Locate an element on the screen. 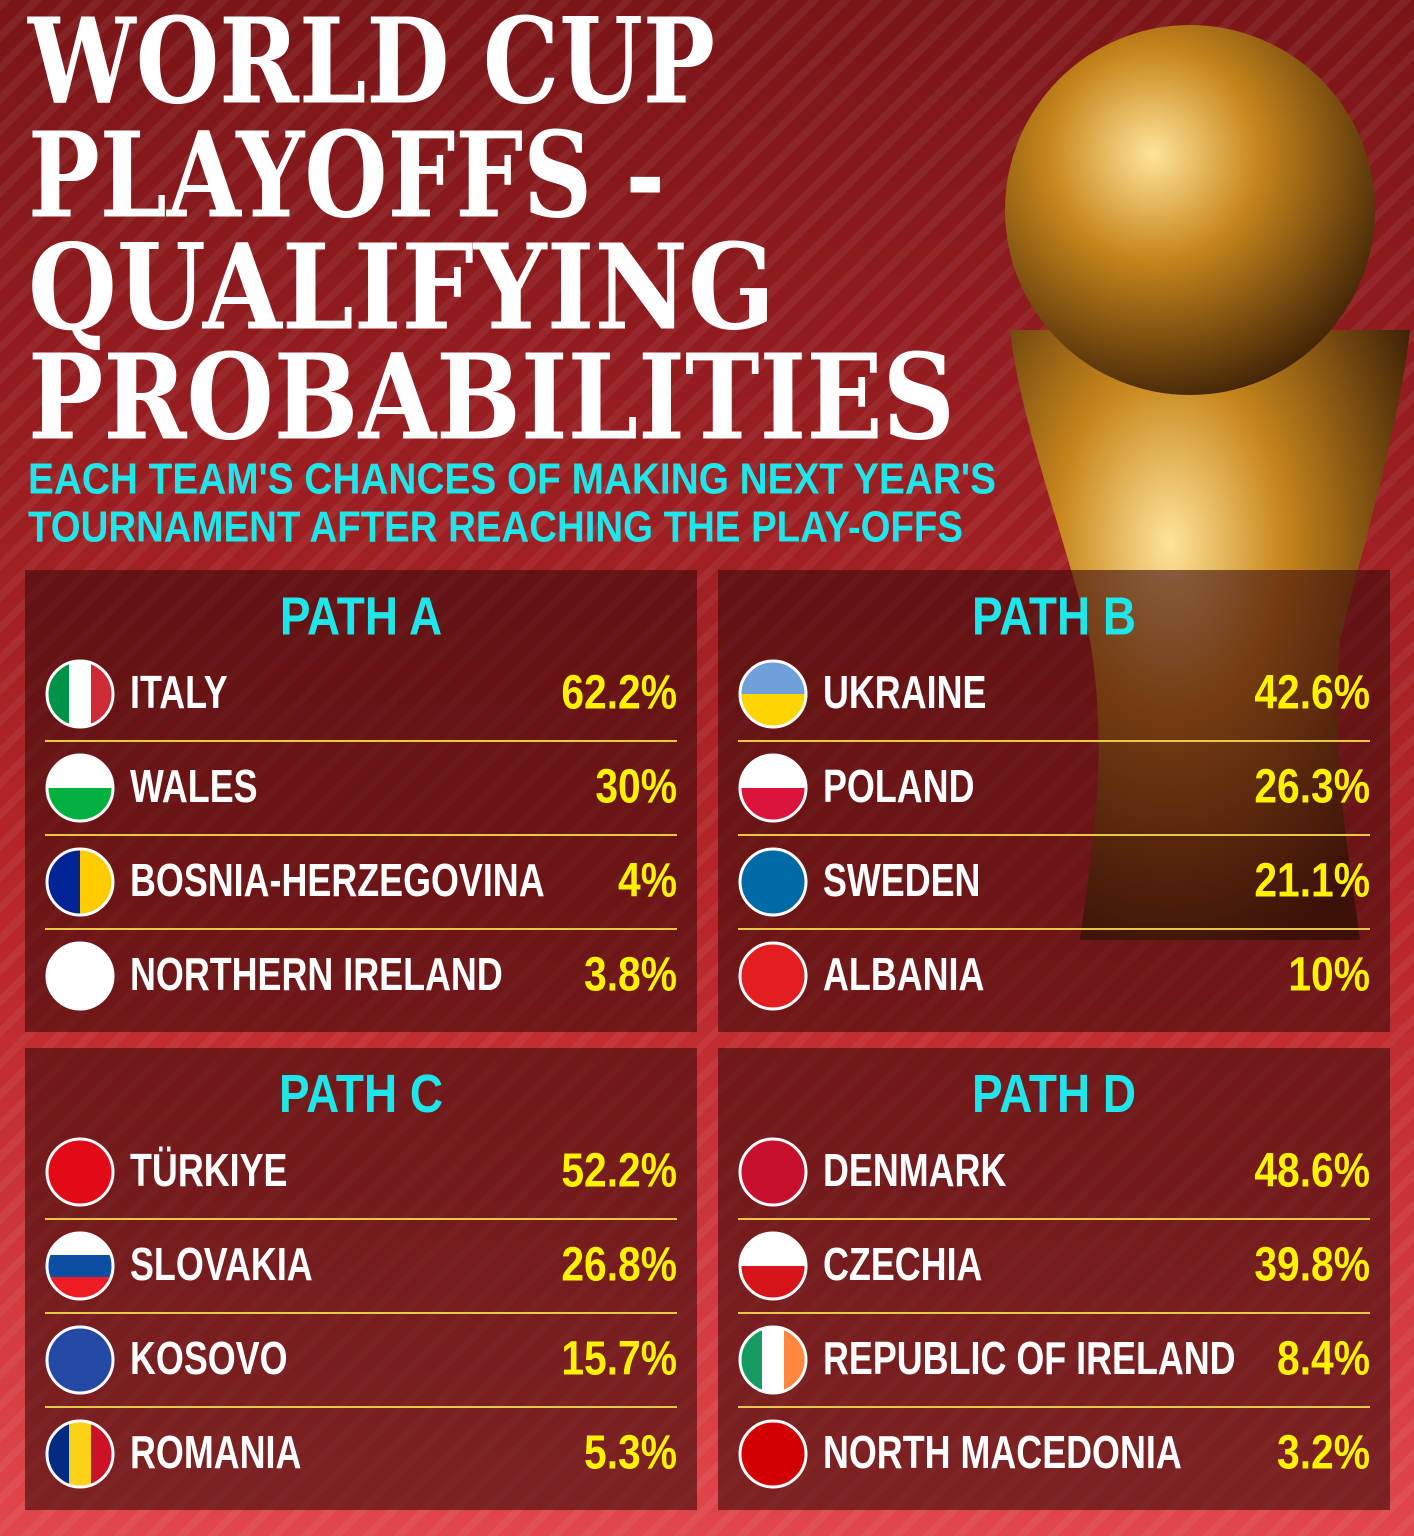 Image resolution: width=1414 pixels, height=1536 pixels. team-chance: 48.6% is located at coordinates (1312, 1171).